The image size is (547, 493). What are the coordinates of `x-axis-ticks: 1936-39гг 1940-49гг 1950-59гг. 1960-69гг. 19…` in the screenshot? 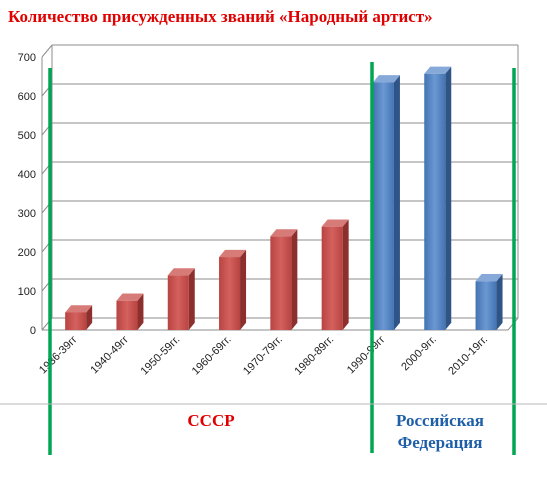 It's located at (263, 356).